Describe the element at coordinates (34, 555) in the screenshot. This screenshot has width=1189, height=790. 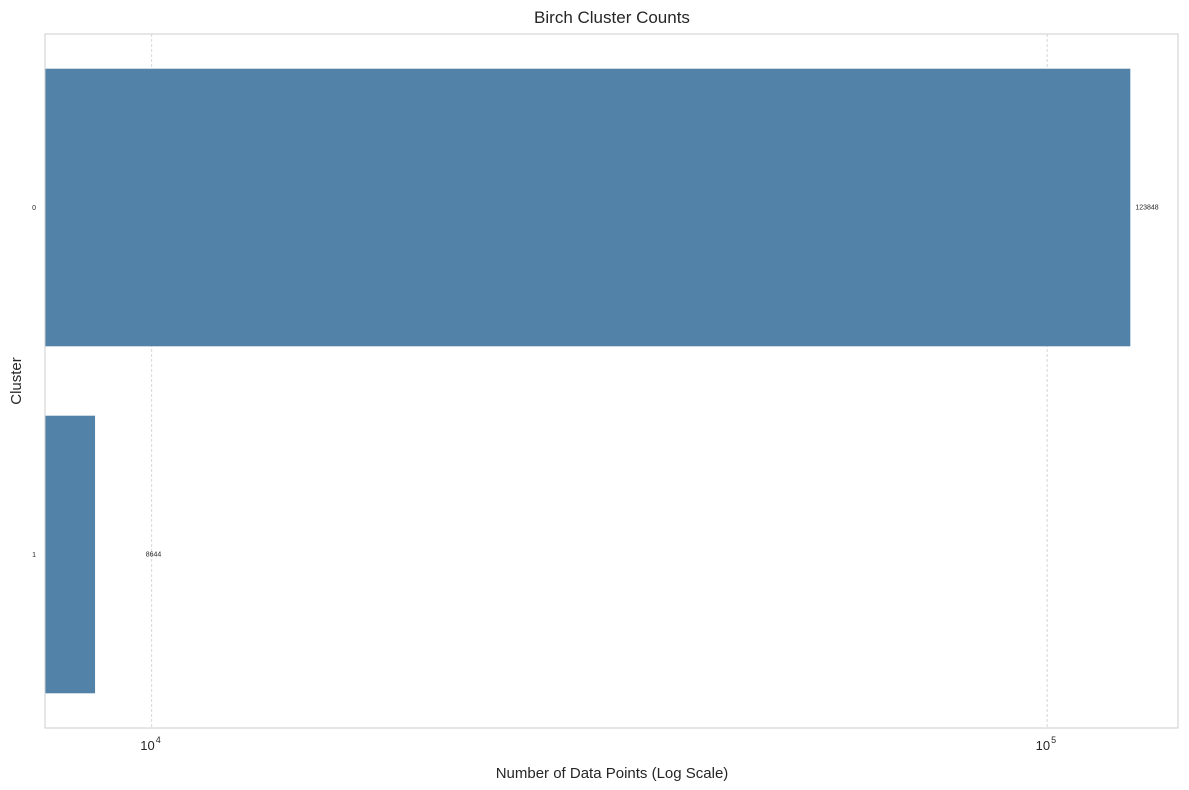
I see `y-tick-label: 1` at that location.